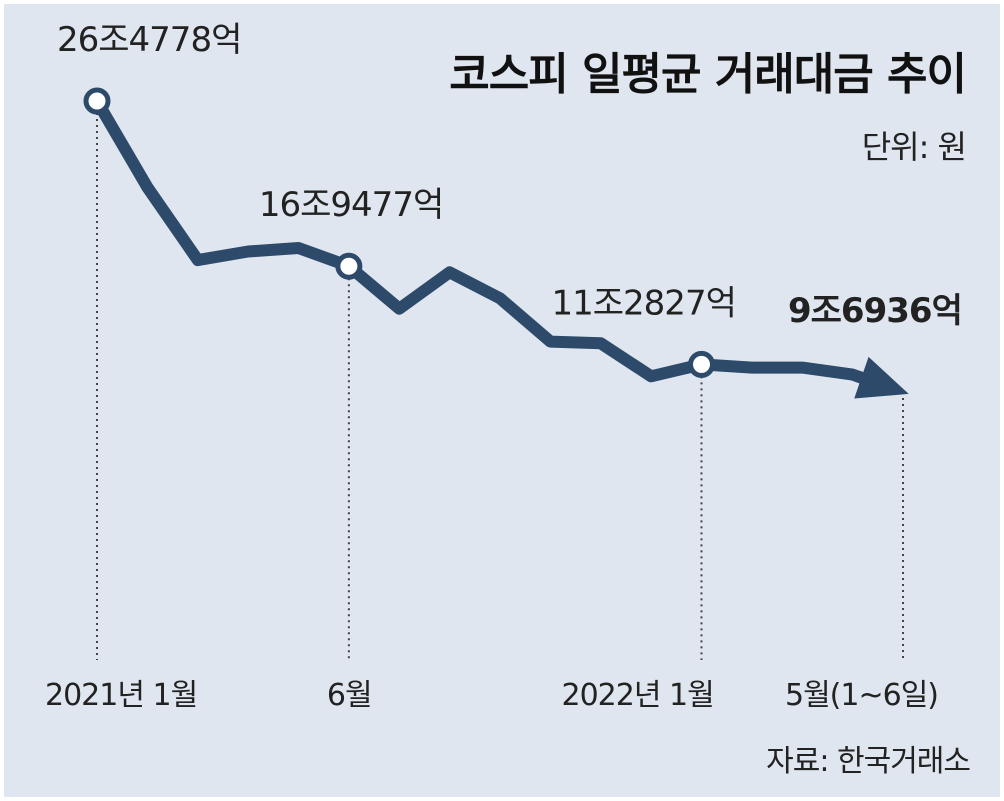 Image resolution: width=1004 pixels, height=801 pixels. What do you see at coordinates (644, 303) in the screenshot?
I see `data-label: 11조2827억` at bounding box center [644, 303].